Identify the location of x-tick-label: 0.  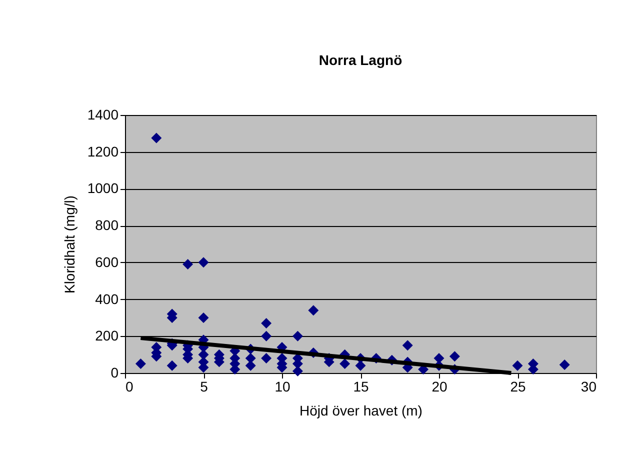
(130, 386).